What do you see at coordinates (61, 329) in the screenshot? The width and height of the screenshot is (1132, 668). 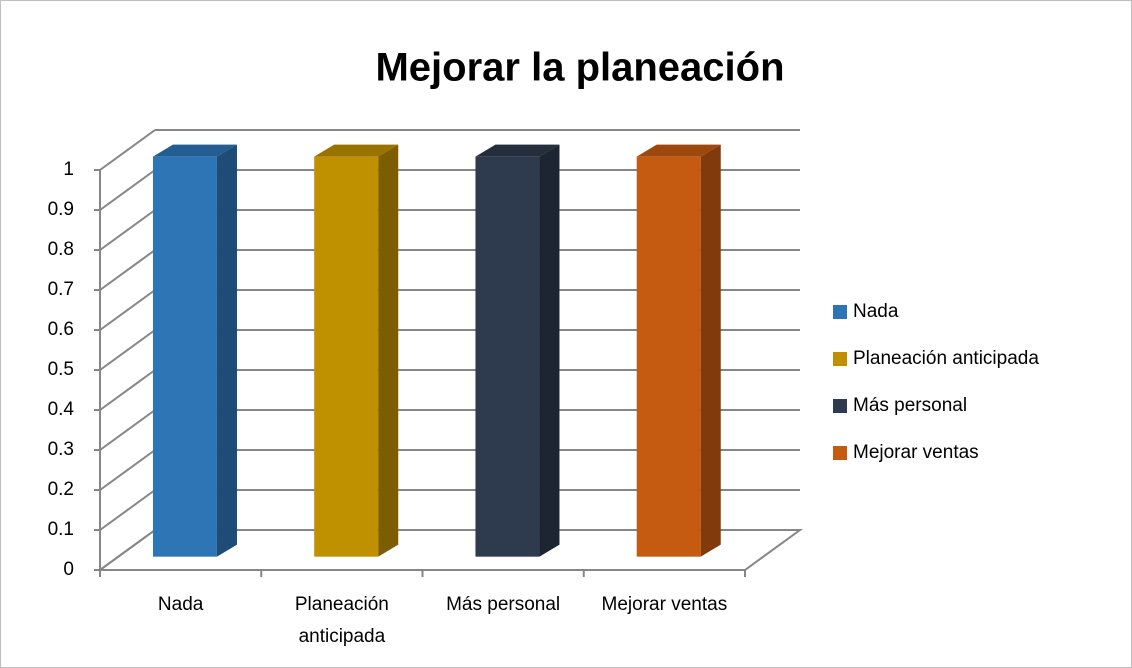 I see `y-tick-label: 0.6` at bounding box center [61, 329].